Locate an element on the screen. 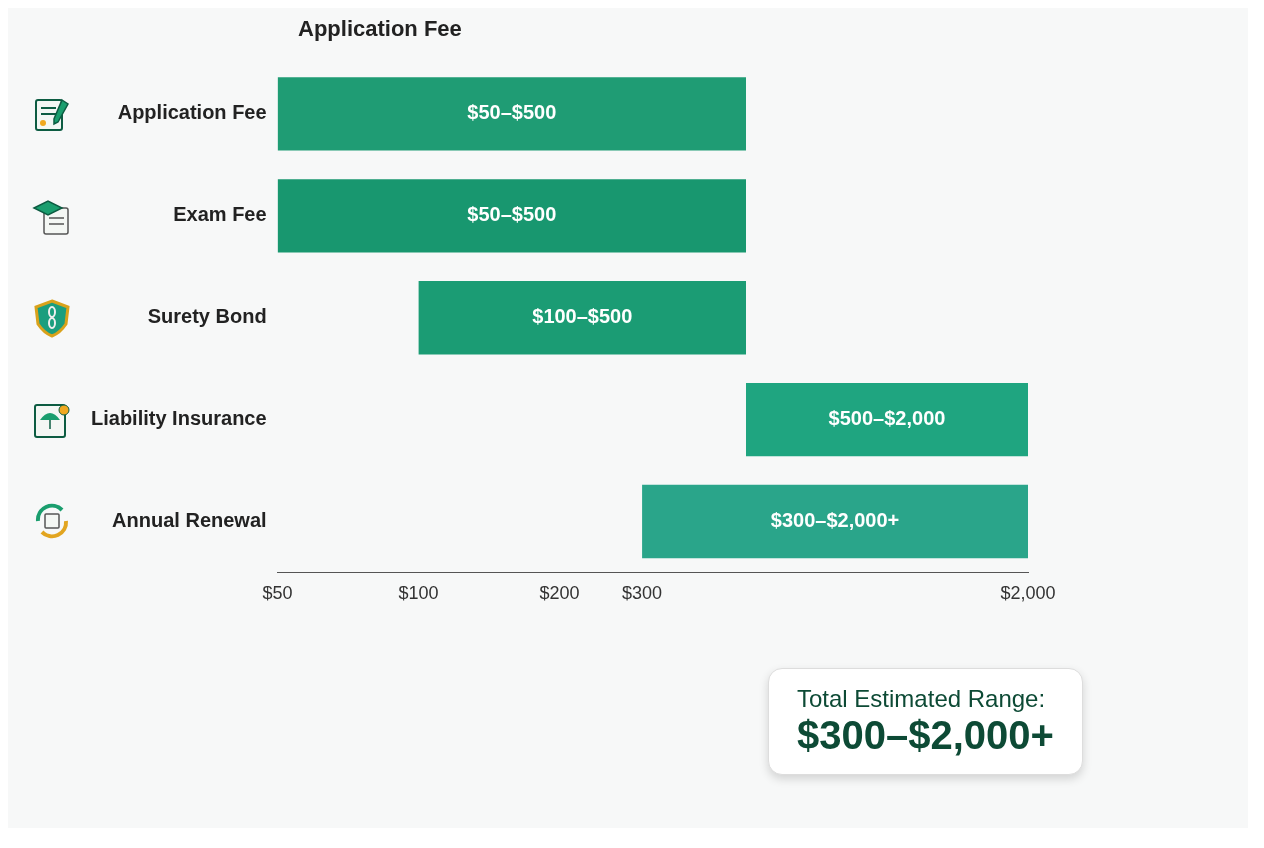  text: Application Fee is located at coordinates (380, 29).